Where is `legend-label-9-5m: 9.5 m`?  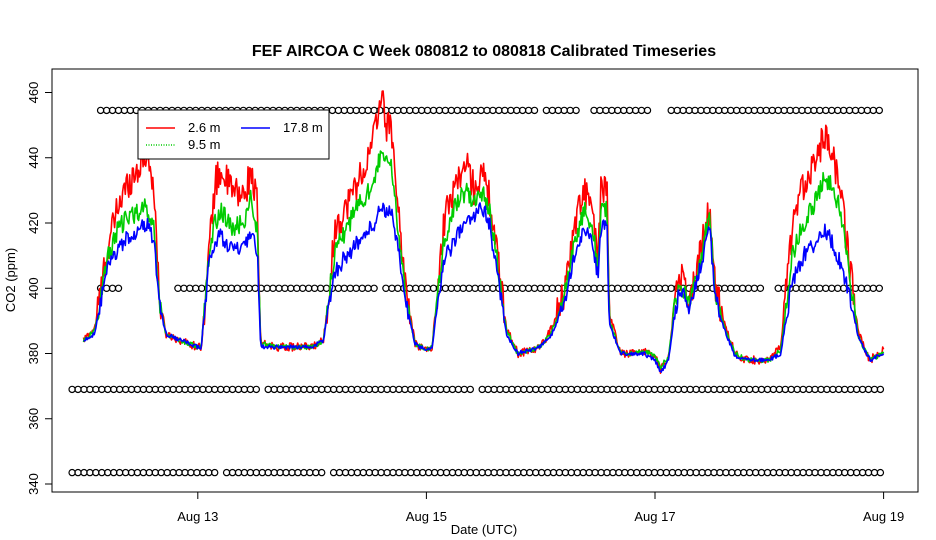 legend-label-9-5m: 9.5 m is located at coordinates (204, 144).